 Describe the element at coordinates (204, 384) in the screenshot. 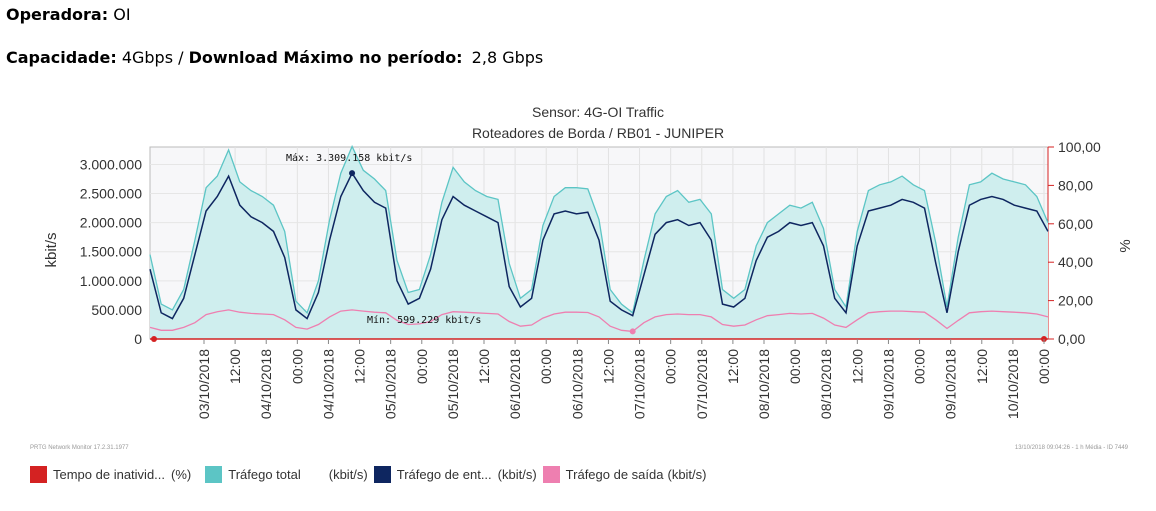

I see `x-tick-label: 03/10/2018` at that location.